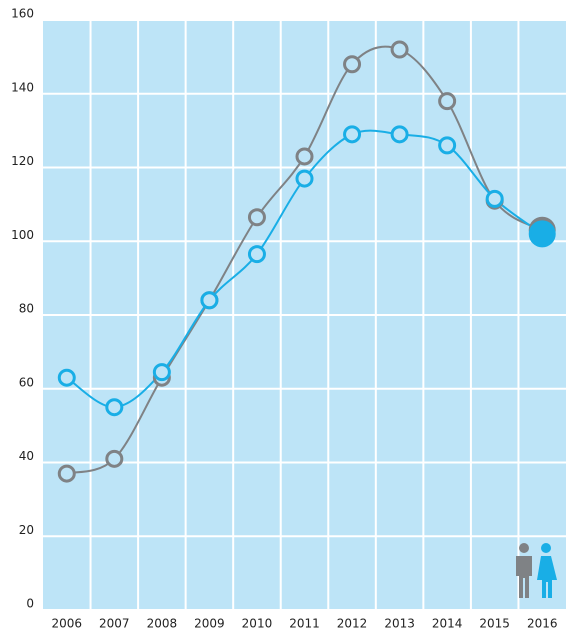  I want to click on y-tick-label: 120, so click(22, 161).